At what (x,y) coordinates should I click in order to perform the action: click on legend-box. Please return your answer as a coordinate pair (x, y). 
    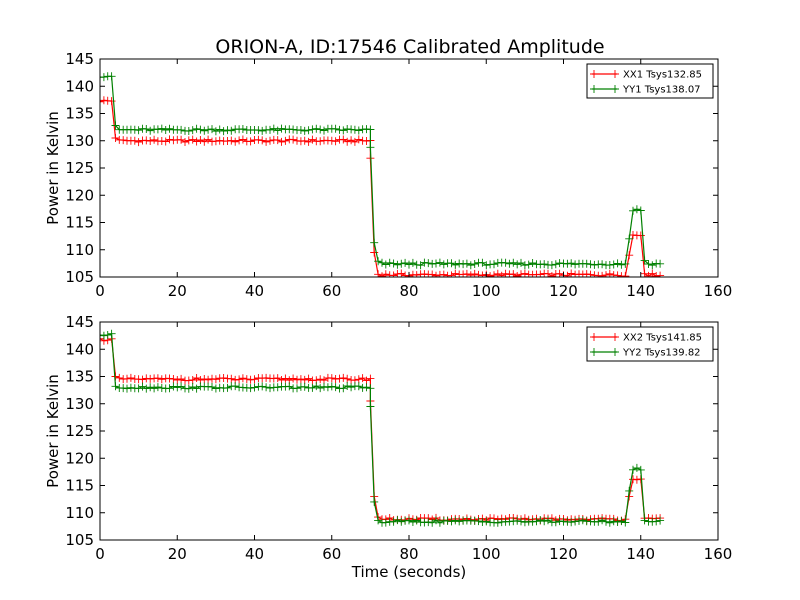
    Looking at the image, I should click on (650, 344).